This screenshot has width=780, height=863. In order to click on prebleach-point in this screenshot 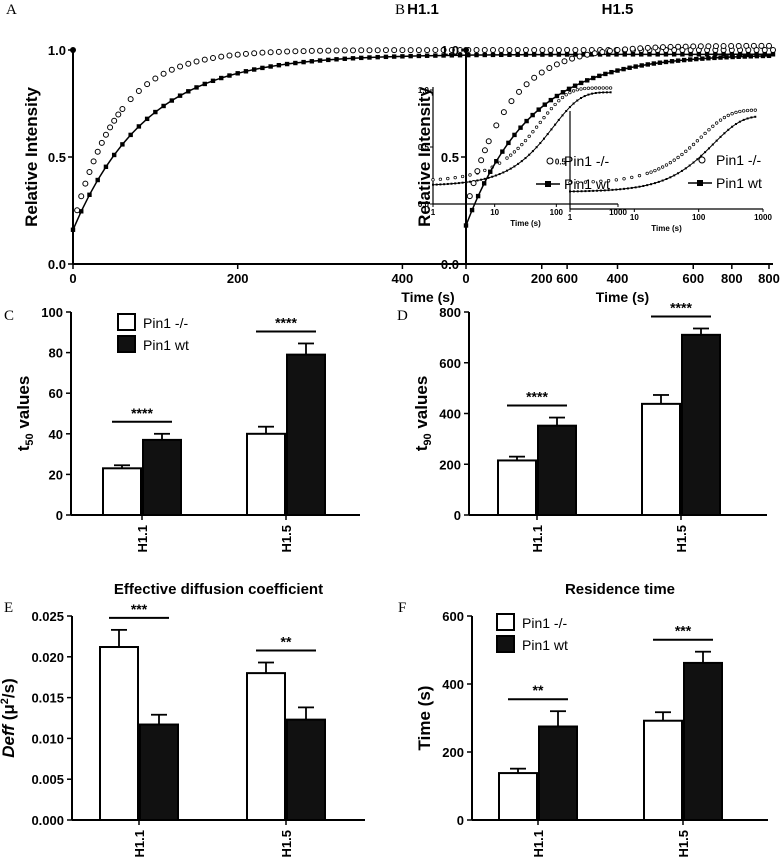, I will do `click(73, 50)`.